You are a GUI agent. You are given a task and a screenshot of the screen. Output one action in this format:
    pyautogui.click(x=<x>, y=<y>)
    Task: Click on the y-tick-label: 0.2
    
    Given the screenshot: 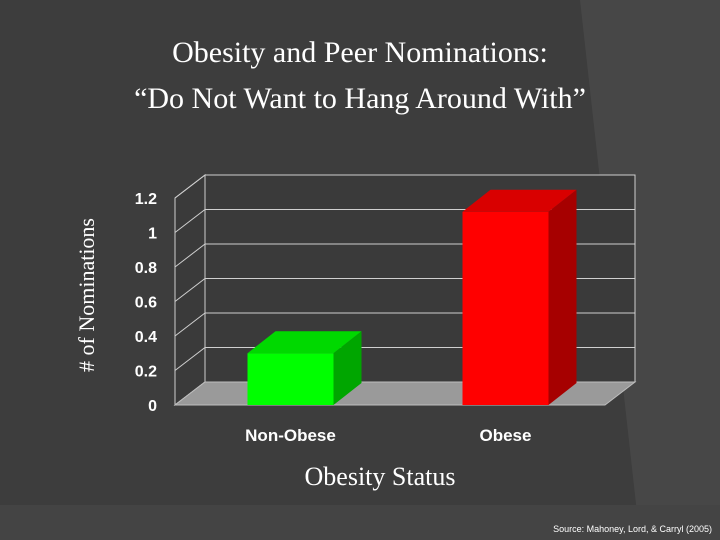 What is the action you would take?
    pyautogui.click(x=146, y=372)
    